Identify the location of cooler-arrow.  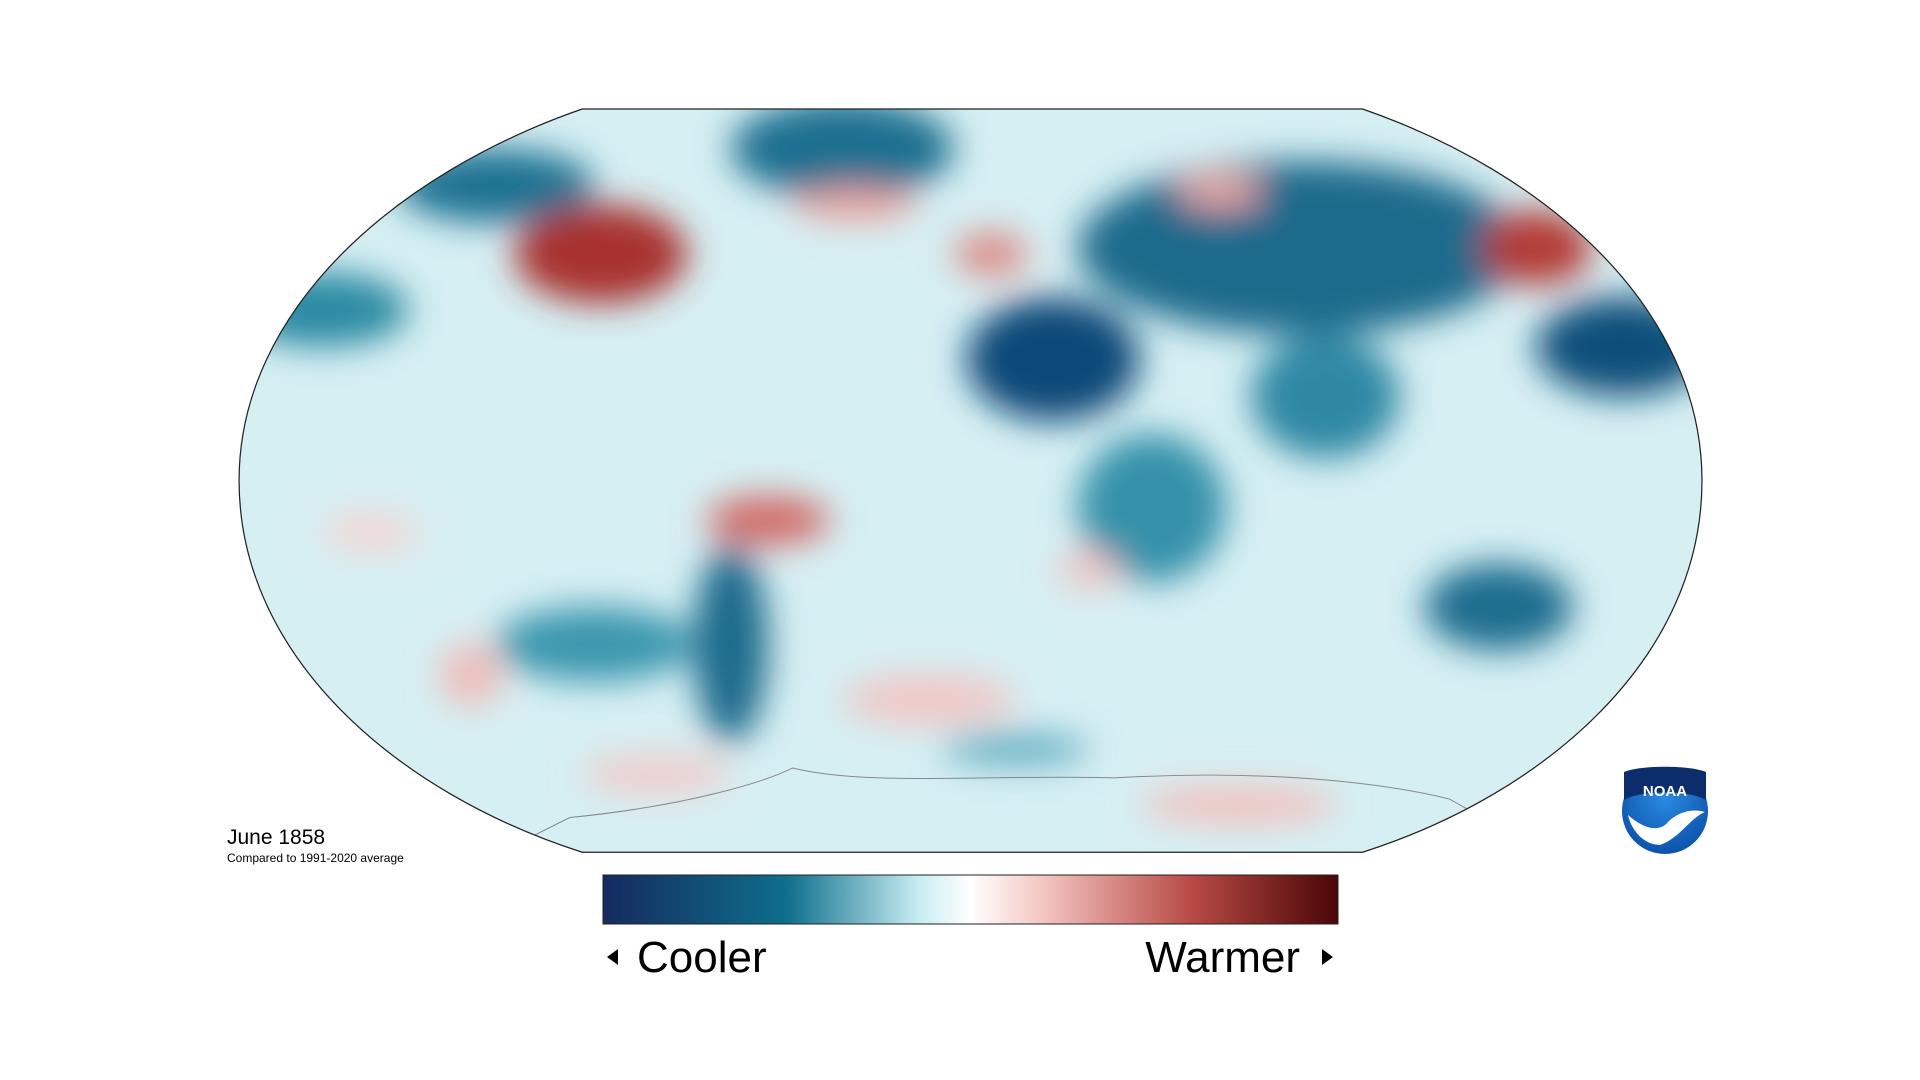
(612, 957).